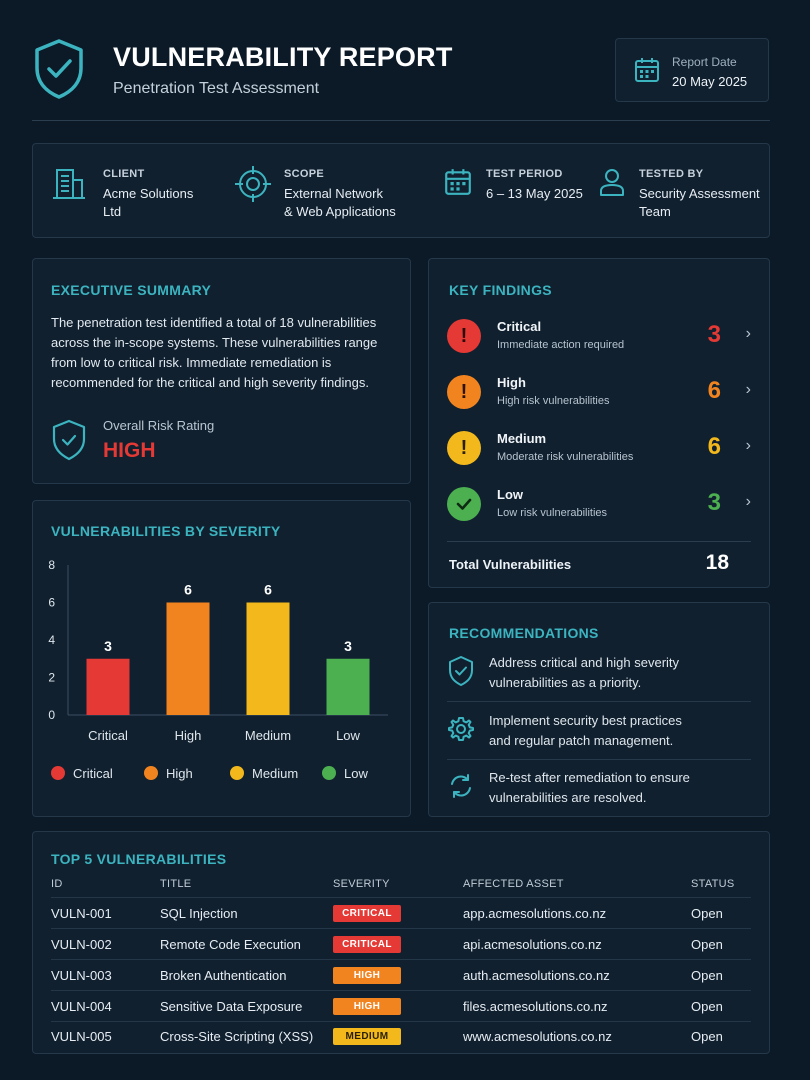 This screenshot has height=1080, width=810. Describe the element at coordinates (536, 975) in the screenshot. I see `vuln-asset: auth.acmesolutions.co.nz` at that location.